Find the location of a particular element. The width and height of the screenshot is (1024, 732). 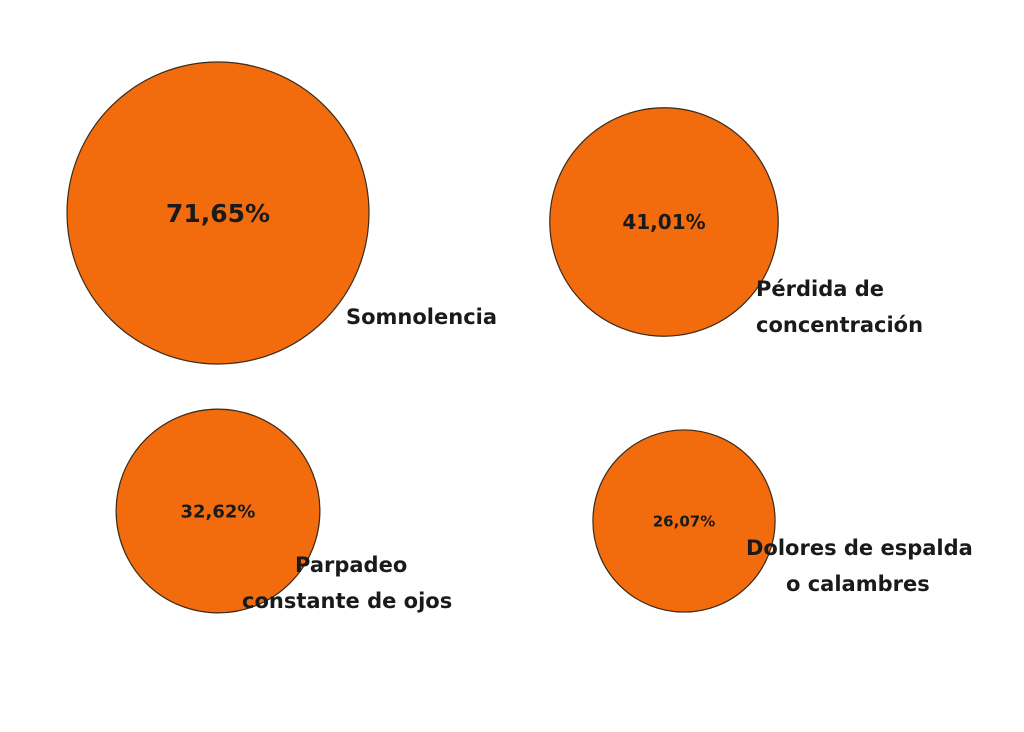

bubble-category-label: Parpadeo is located at coordinates (351, 565).